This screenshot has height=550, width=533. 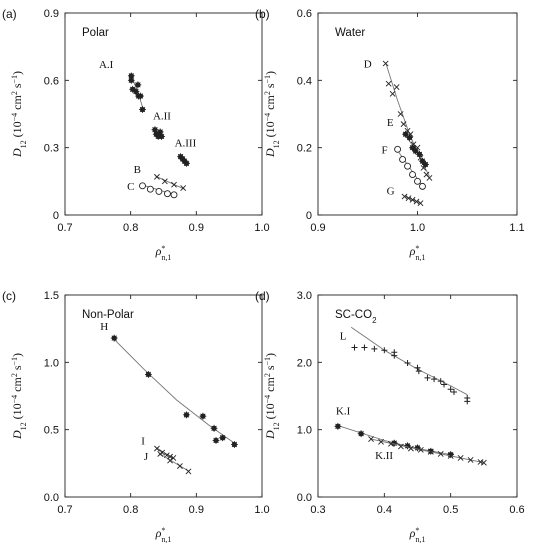 I want to click on y-axis-label-part: 2, so click(x=267, y=375).